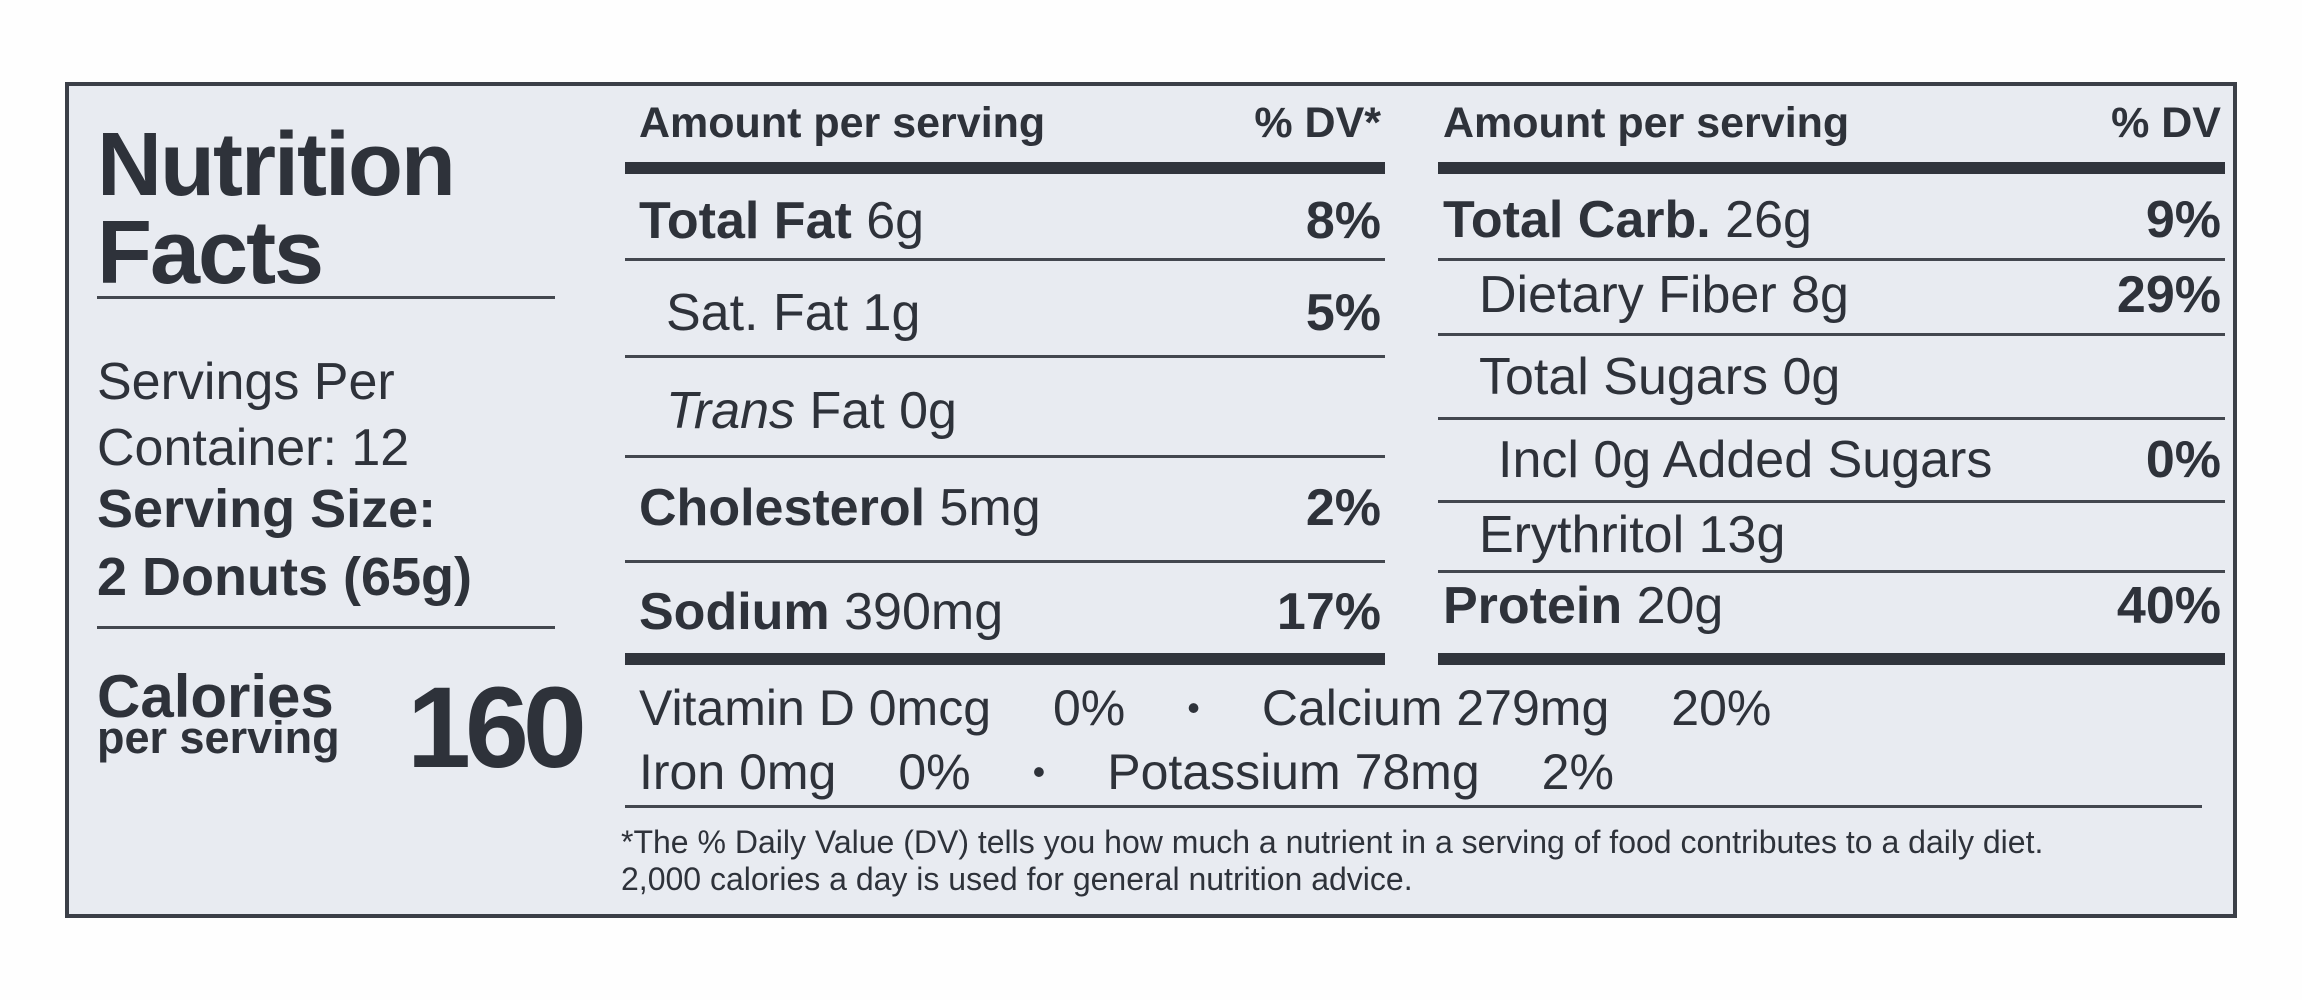  What do you see at coordinates (815, 708) in the screenshot?
I see `micronutrient-name: Vitamin D 0mcg` at bounding box center [815, 708].